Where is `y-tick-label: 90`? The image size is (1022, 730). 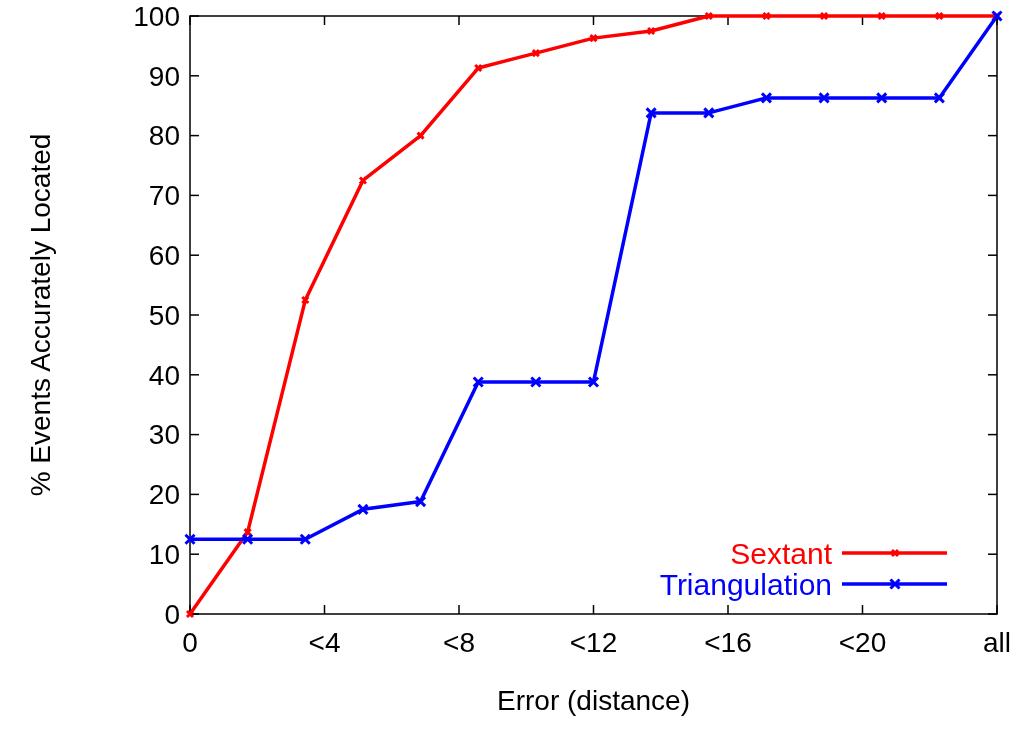 y-tick-label: 90 is located at coordinates (164, 76).